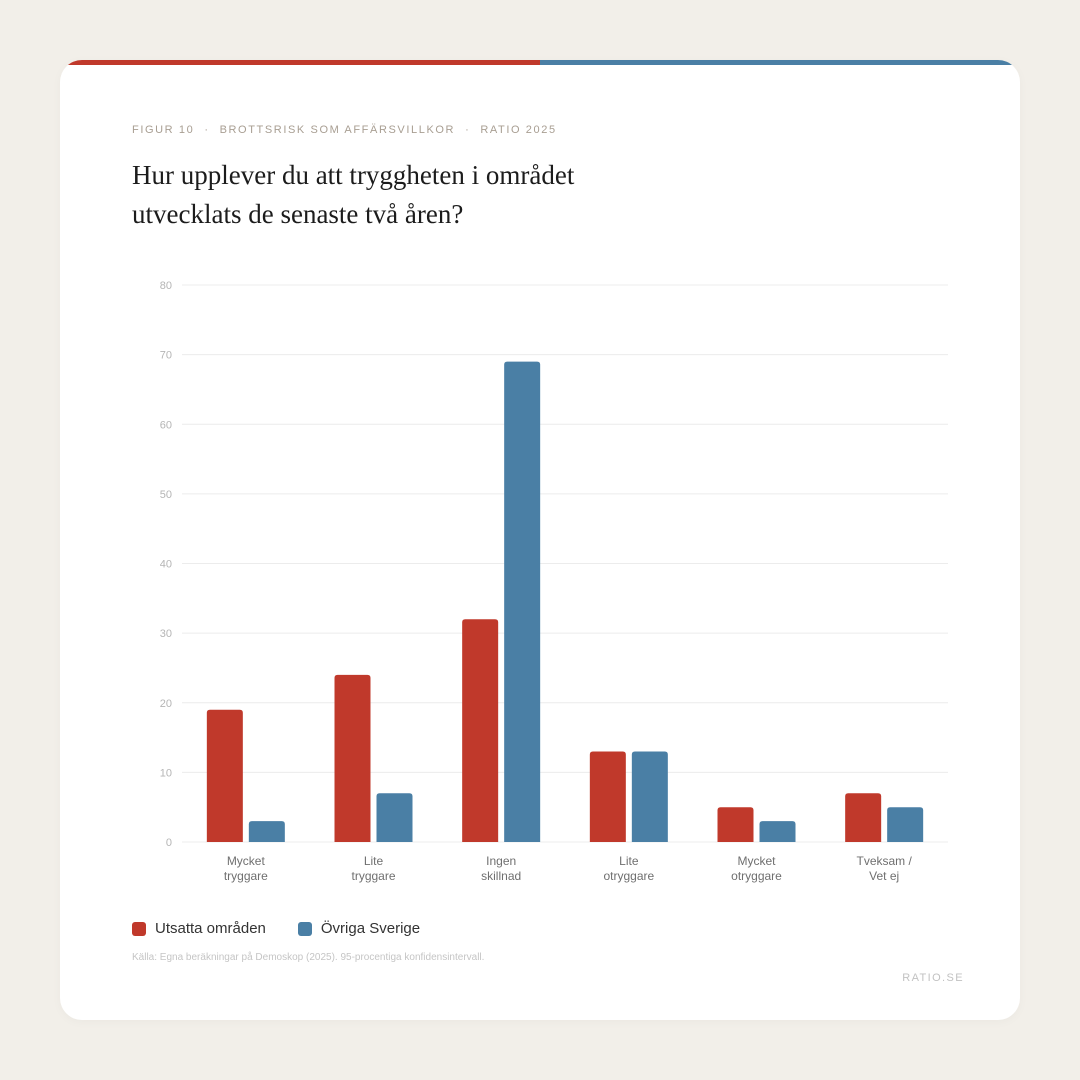  What do you see at coordinates (139, 928) in the screenshot?
I see `legend-swatch-utsatta` at bounding box center [139, 928].